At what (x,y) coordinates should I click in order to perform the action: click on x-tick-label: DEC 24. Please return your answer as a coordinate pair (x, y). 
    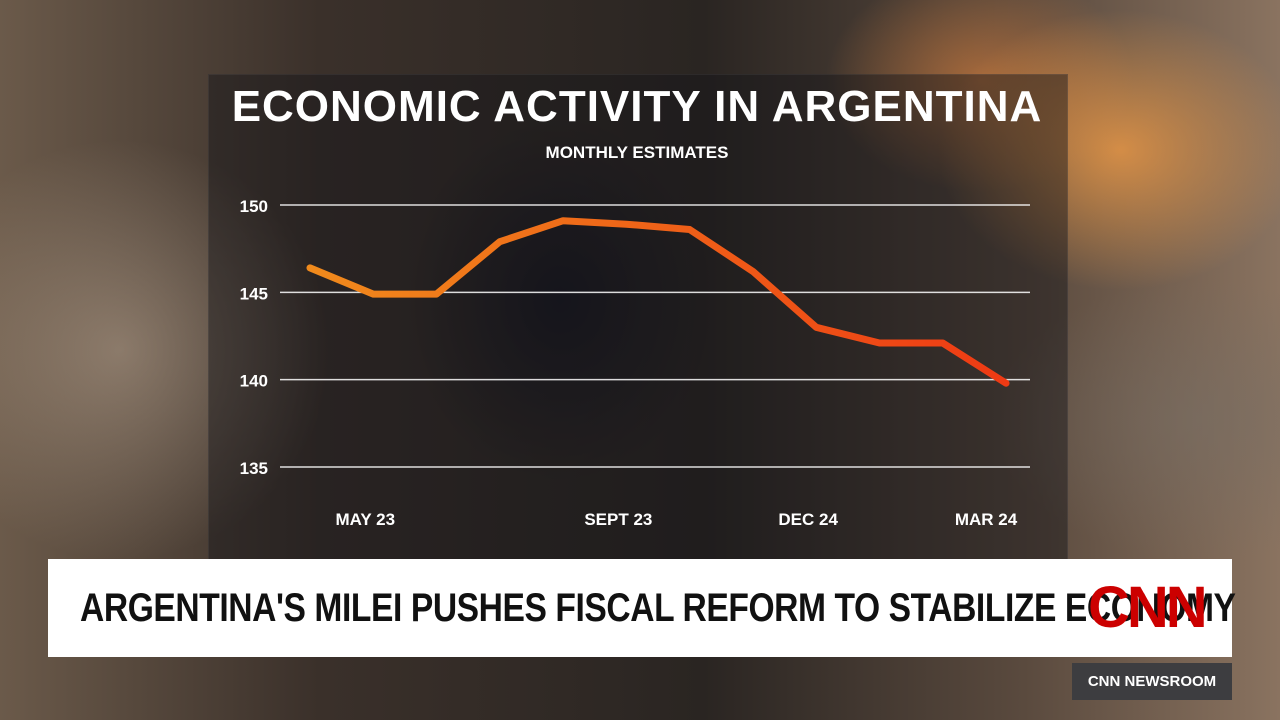
    Looking at the image, I should click on (808, 519).